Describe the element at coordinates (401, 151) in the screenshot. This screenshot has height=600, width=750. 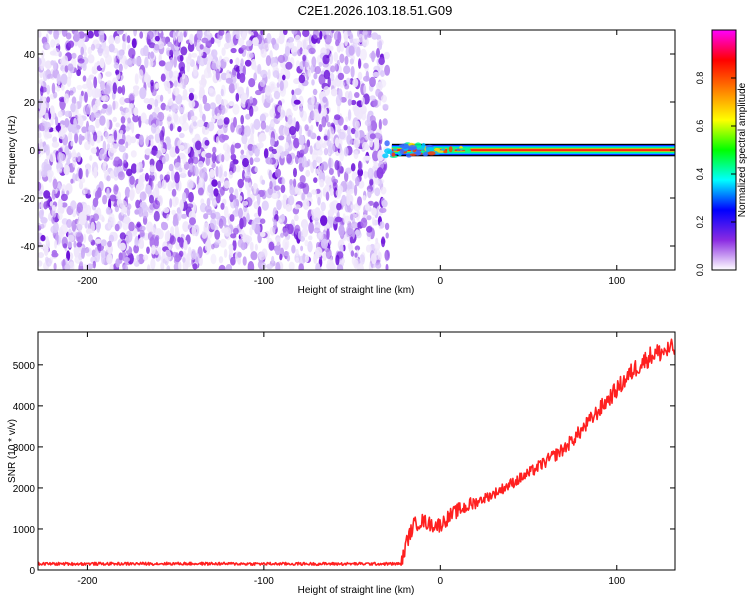
I see `heatmap-signal-blob` at that location.